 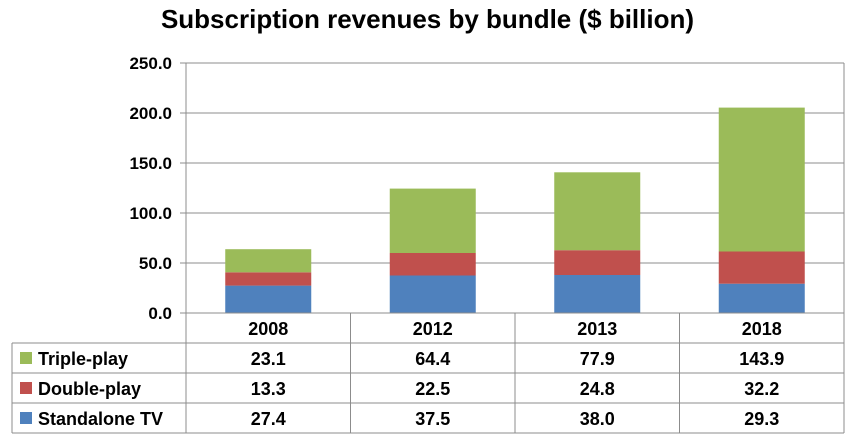 What do you see at coordinates (155, 263) in the screenshot?
I see `y-tick-label: 50.0` at bounding box center [155, 263].